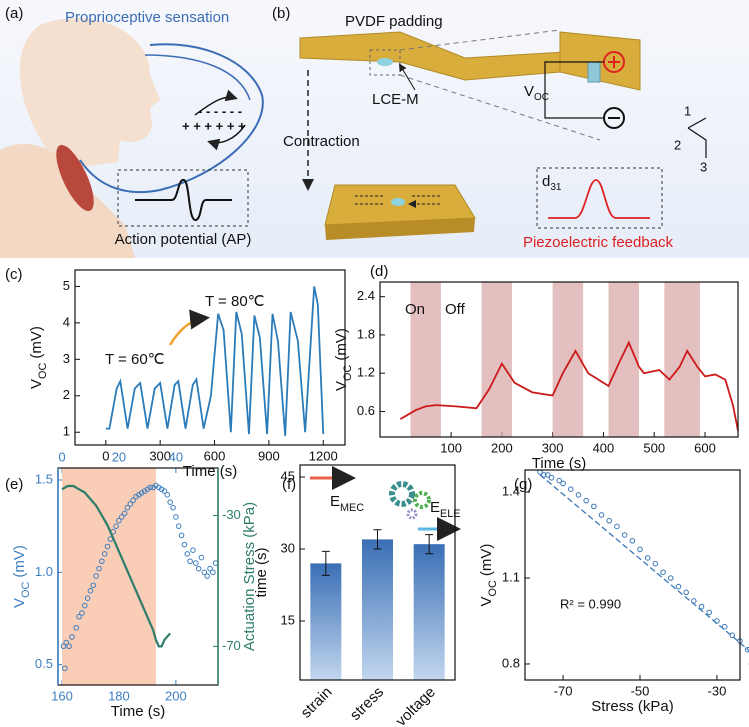 This screenshot has width=749, height=727. What do you see at coordinates (600, 61) in the screenshot?
I see `lce-zoom` at bounding box center [600, 61].